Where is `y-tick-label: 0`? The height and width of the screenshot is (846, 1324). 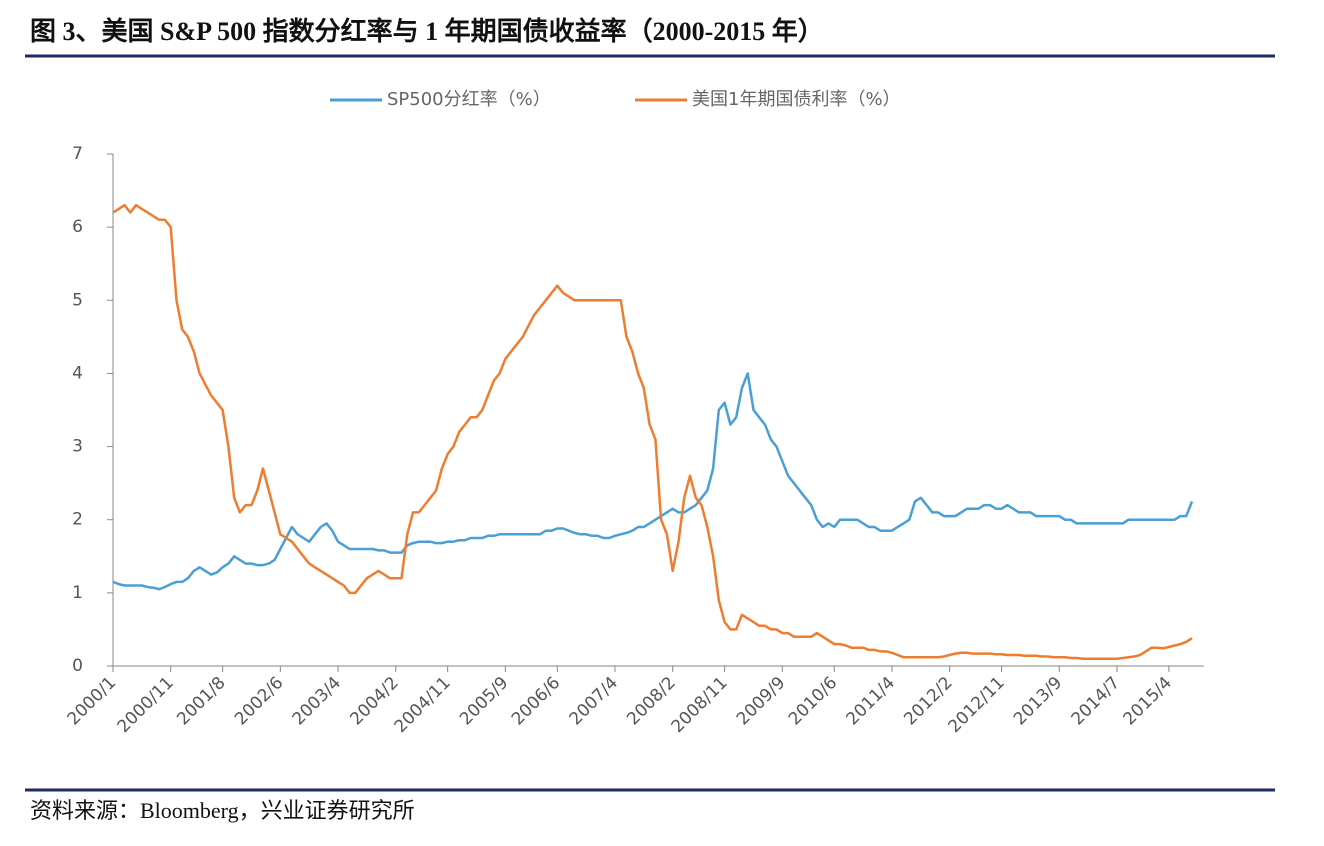 y-tick-label: 0 is located at coordinates (77, 666).